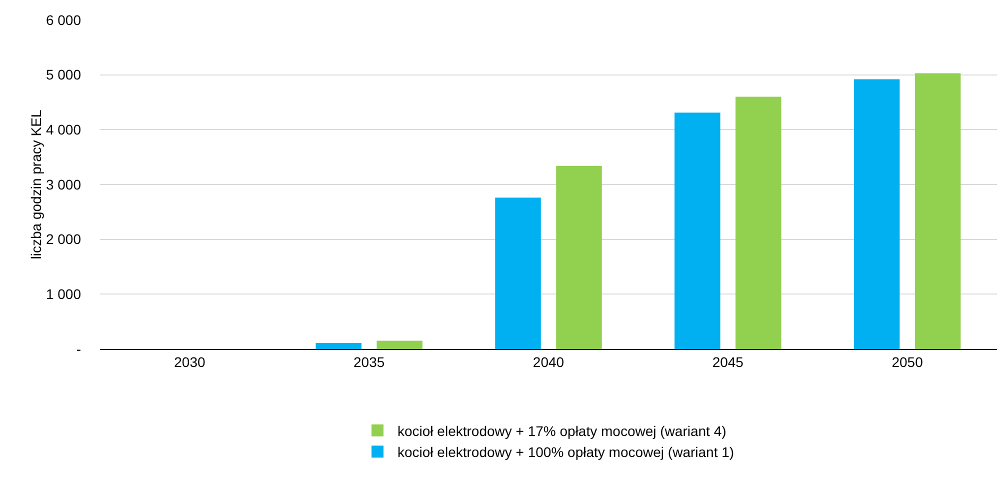  I want to click on legend-label: kocioł elektrodowy + 100% opłaty mocowej (wariant 1), so click(566, 452).